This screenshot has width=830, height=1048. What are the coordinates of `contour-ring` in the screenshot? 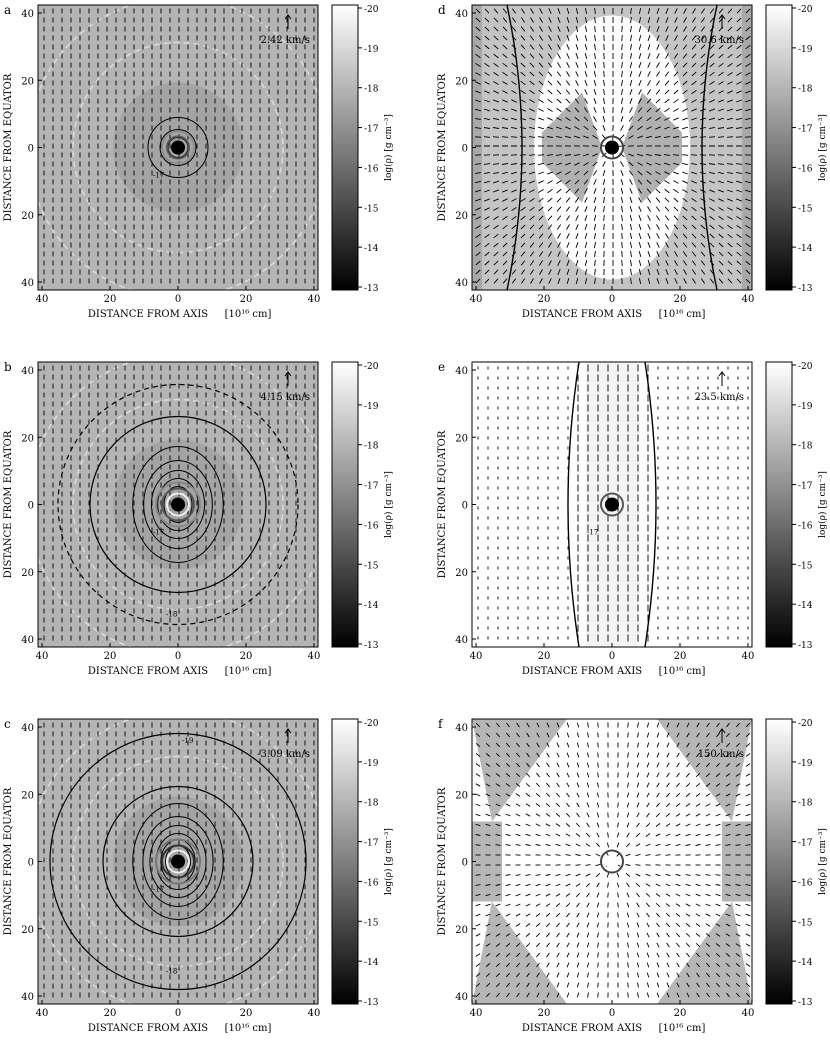 It's located at (178, 147).